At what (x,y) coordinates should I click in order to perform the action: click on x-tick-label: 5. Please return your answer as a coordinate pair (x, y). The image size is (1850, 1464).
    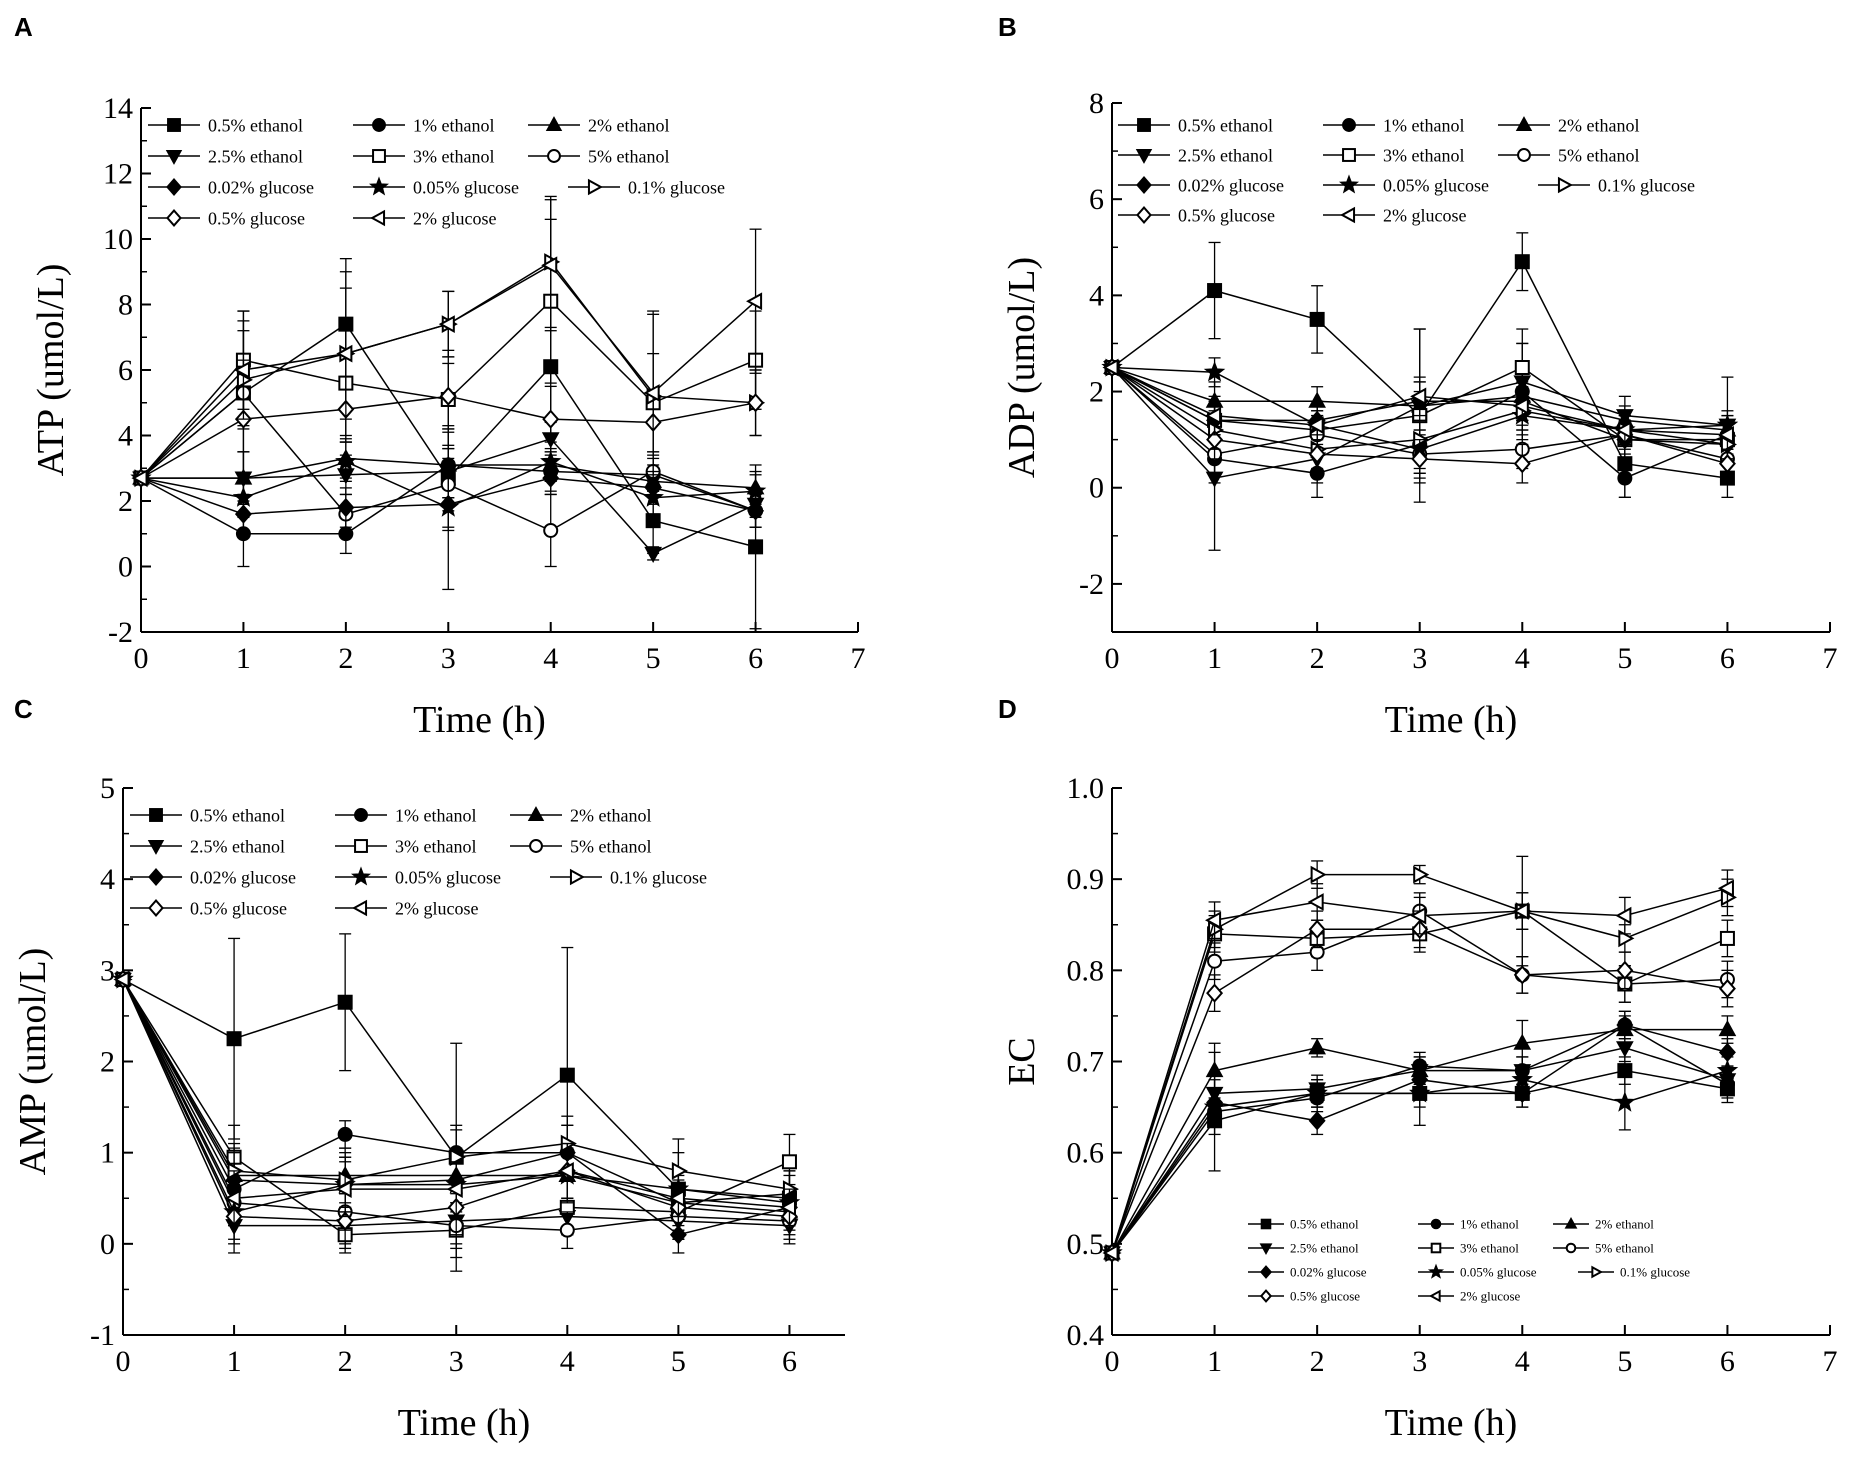
    Looking at the image, I should click on (1624, 658).